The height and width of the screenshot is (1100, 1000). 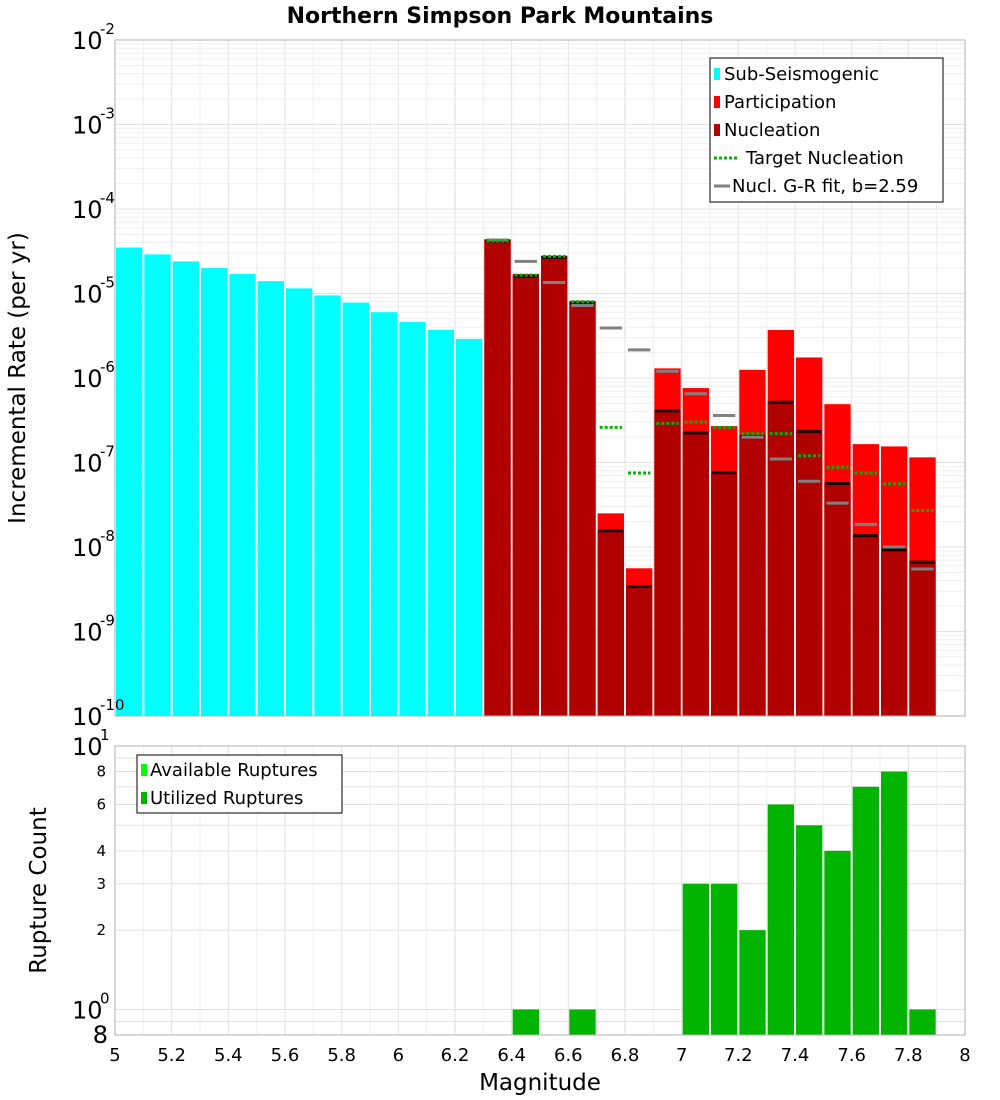 What do you see at coordinates (107, 621) in the screenshot?
I see `top-y-tick-exponent: -9` at bounding box center [107, 621].